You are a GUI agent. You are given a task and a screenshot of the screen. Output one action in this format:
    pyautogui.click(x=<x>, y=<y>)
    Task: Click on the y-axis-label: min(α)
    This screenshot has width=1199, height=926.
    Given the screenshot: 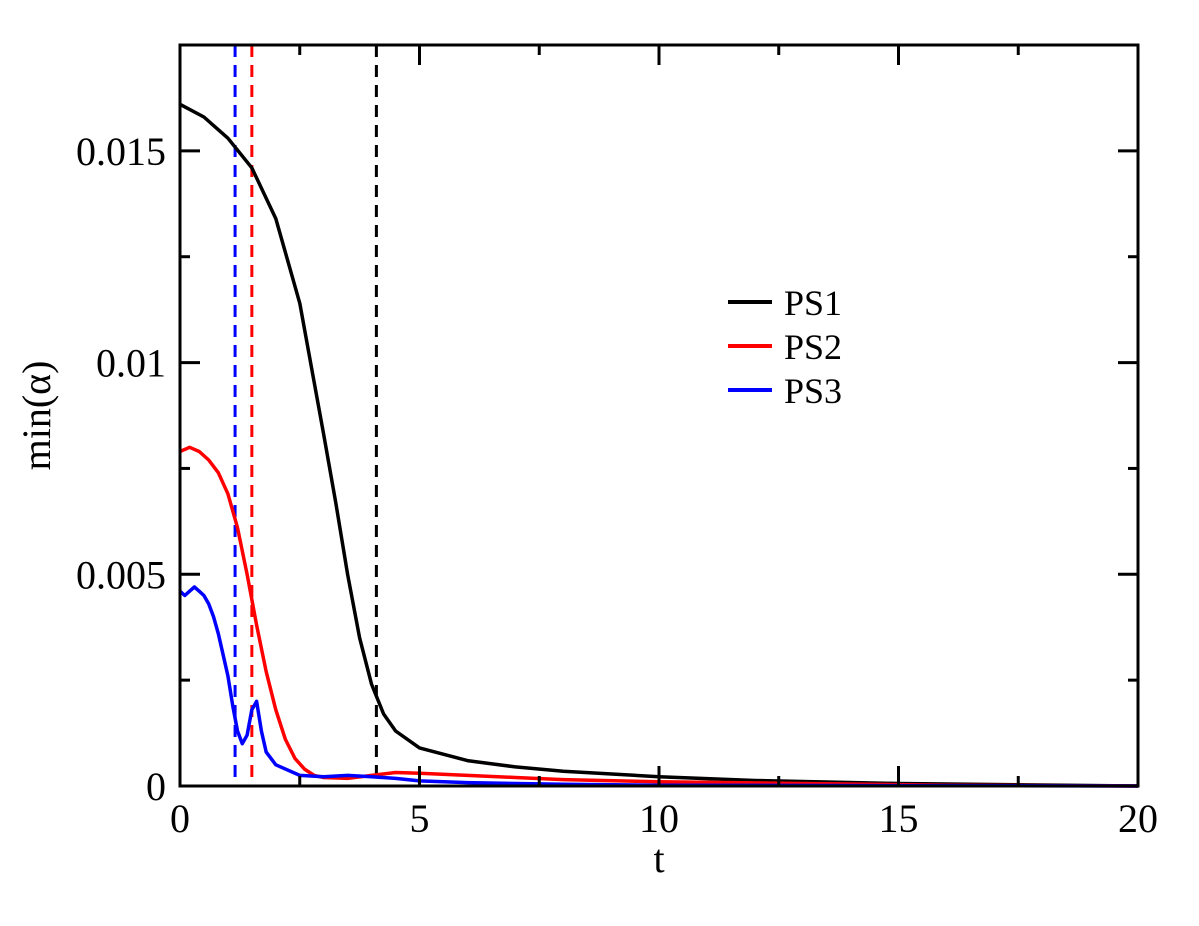 What is the action you would take?
    pyautogui.click(x=36, y=416)
    